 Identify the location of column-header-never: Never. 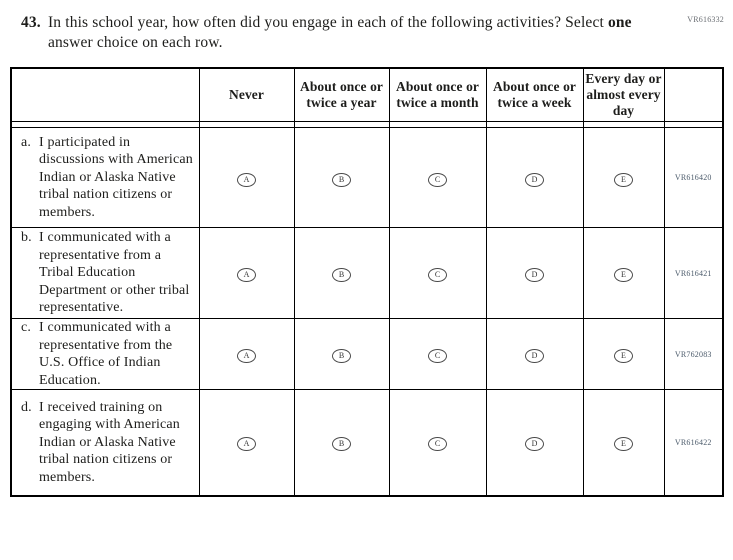
(246, 94).